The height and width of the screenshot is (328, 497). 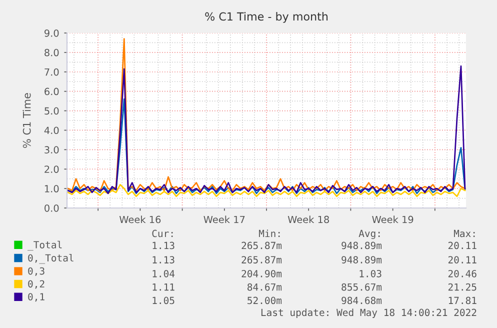 I want to click on text: Cur:, so click(x=162, y=234).